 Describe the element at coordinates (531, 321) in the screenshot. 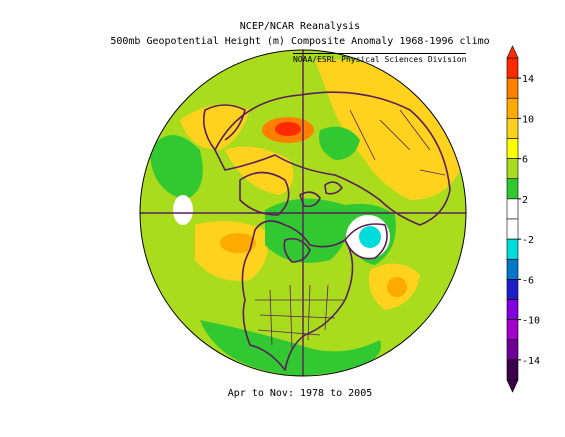

I see `colorbar-tick-label: -10` at that location.